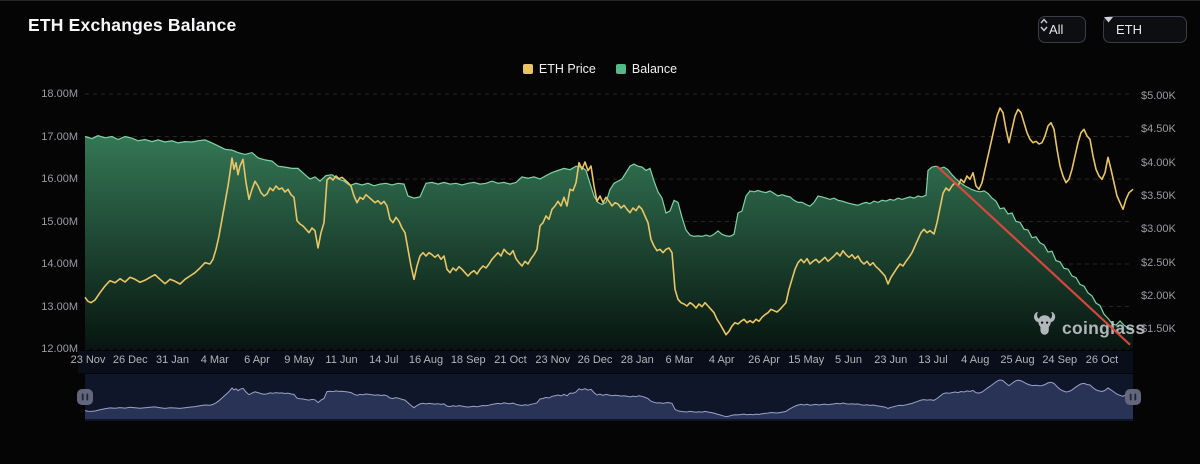  What do you see at coordinates (1033, 255) in the screenshot?
I see `trend-line` at bounding box center [1033, 255].